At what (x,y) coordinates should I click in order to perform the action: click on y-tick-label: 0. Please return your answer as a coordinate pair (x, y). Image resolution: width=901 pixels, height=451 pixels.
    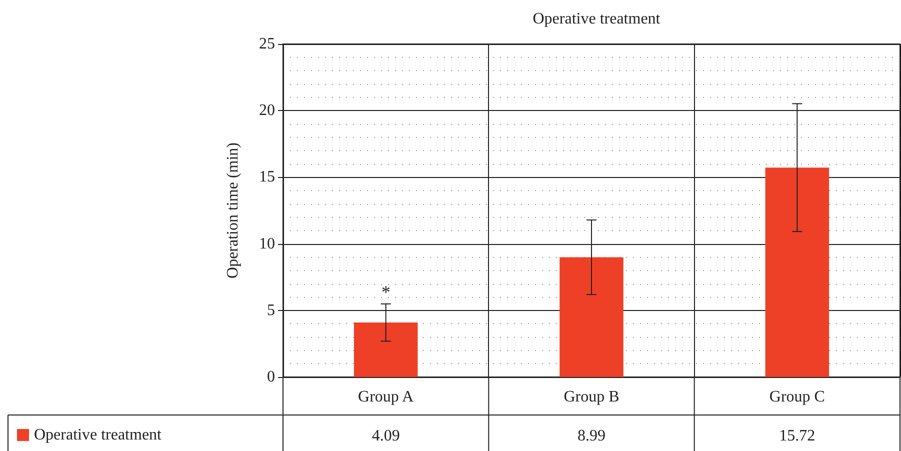
    Looking at the image, I should click on (271, 377).